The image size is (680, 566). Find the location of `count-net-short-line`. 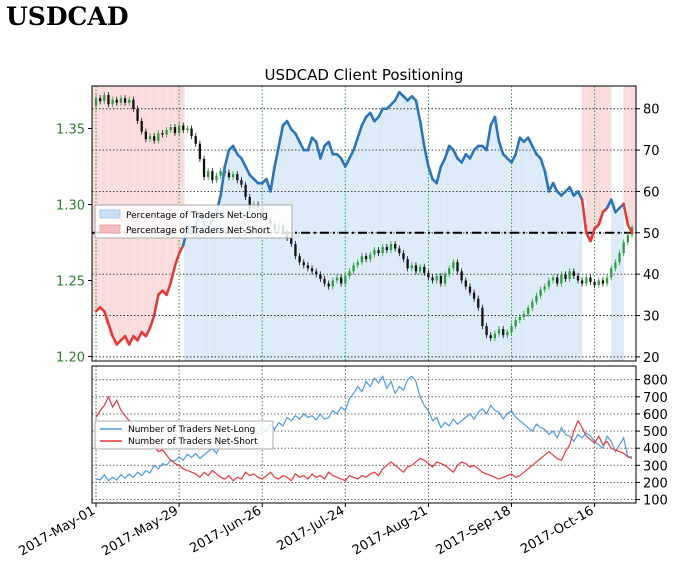

count-net-short-line is located at coordinates (364, 438).